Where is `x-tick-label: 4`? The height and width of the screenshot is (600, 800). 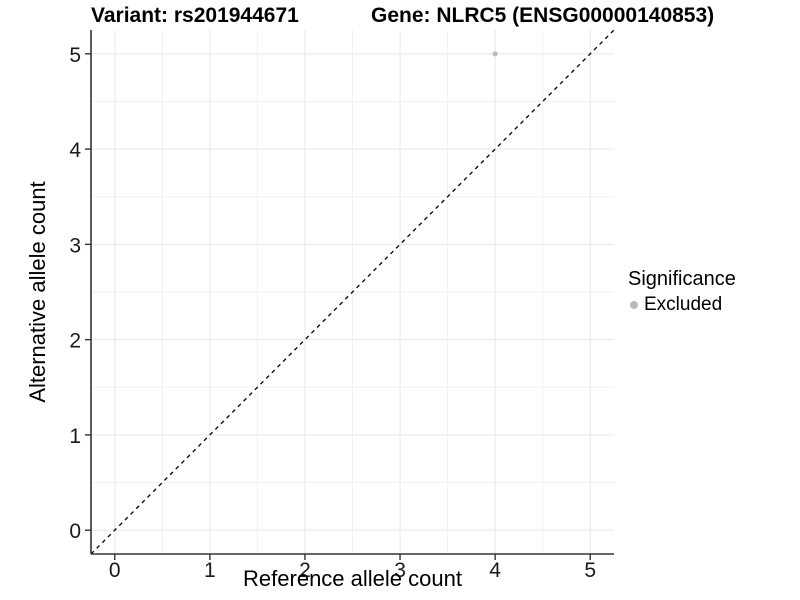
x-tick-label: 4 is located at coordinates (495, 570).